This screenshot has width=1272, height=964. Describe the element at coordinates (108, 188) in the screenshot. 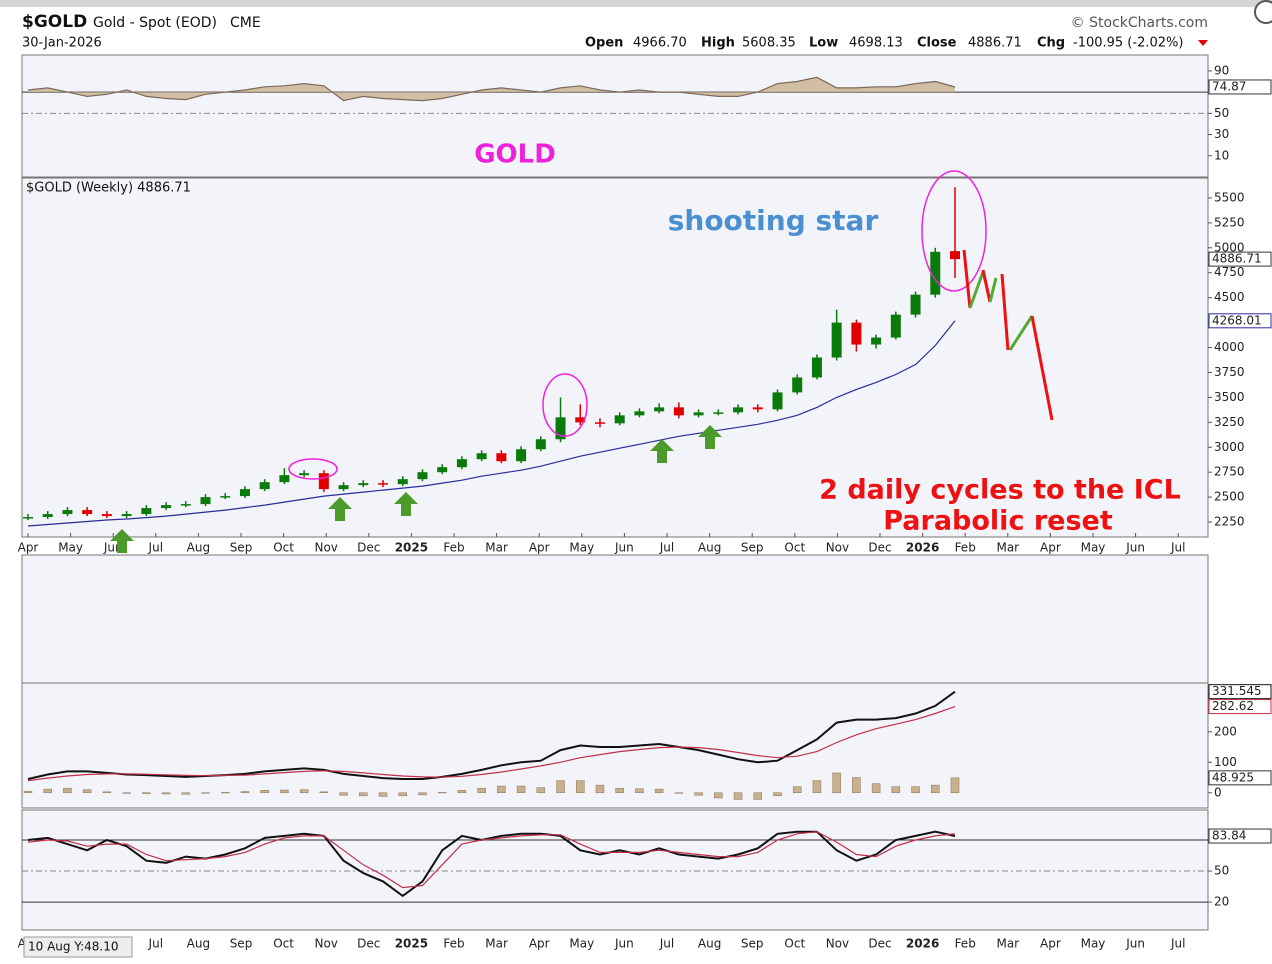

I see `price-legend: $GOLD (Weekly) 4886.71` at that location.